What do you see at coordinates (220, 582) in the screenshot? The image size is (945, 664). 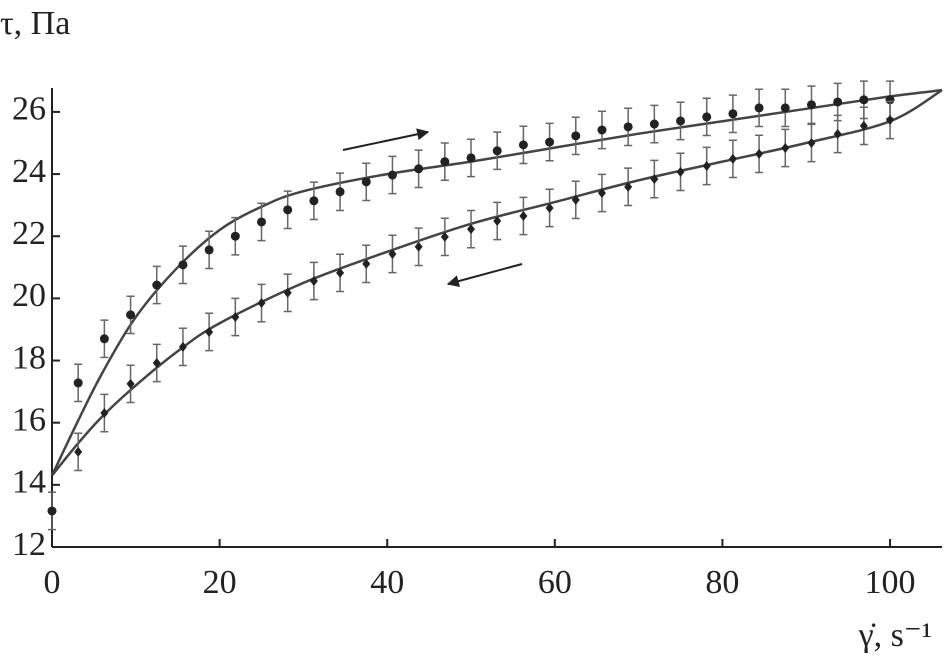 I see `x-tick-label: 20` at bounding box center [220, 582].